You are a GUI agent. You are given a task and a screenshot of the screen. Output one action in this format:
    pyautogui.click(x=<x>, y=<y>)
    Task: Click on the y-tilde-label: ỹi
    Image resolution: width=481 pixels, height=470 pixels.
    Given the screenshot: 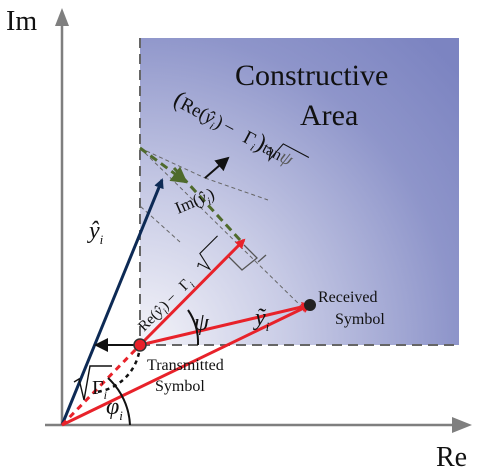 What is the action you would take?
    pyautogui.click(x=261, y=319)
    